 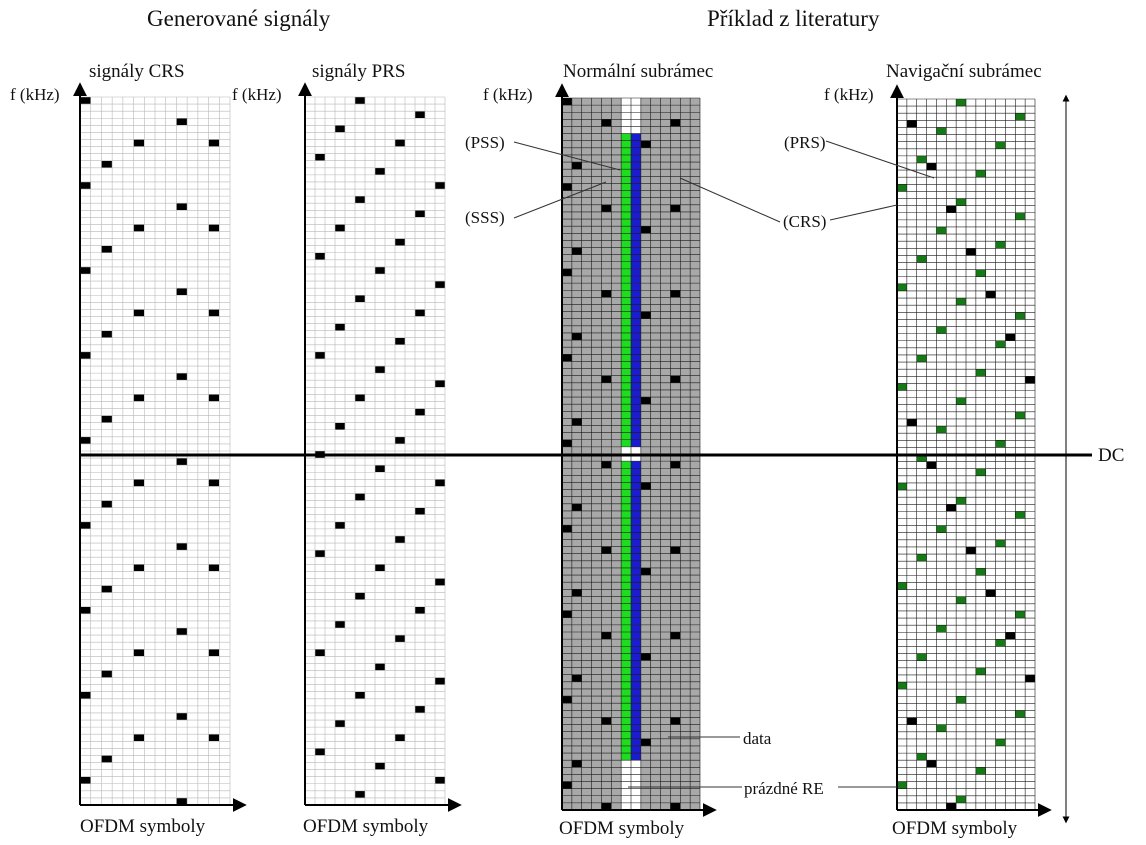 I want to click on f-axis-label-normal: f (kHz), so click(x=508, y=94).